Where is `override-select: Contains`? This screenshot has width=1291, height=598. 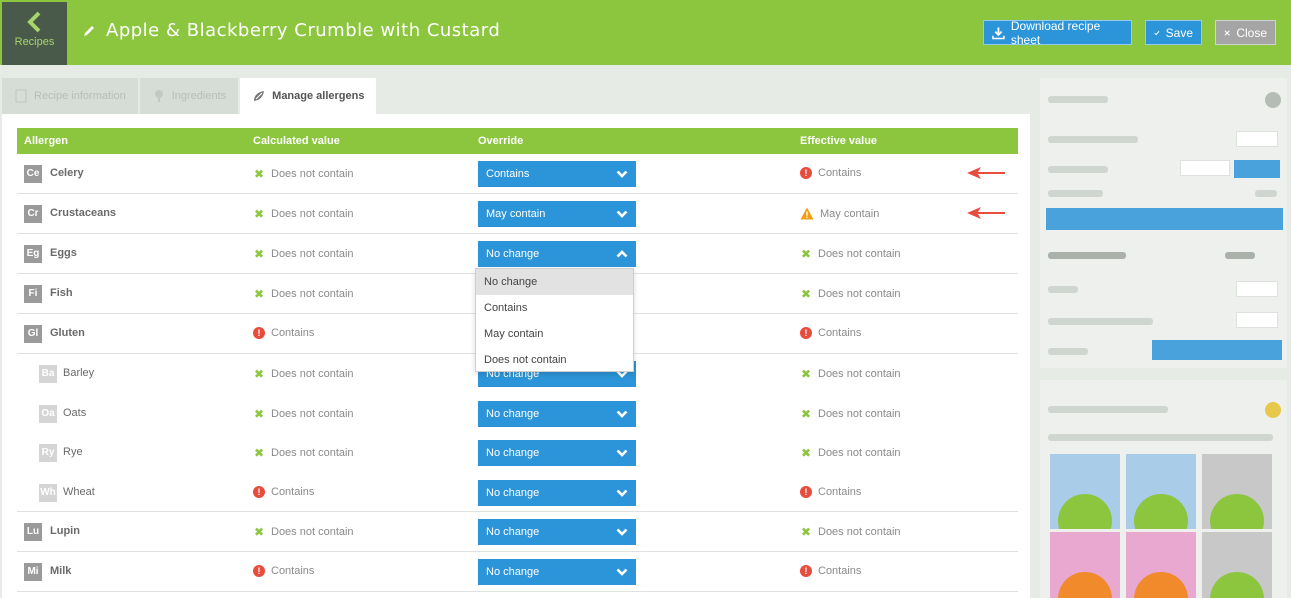 override-select: Contains is located at coordinates (557, 174).